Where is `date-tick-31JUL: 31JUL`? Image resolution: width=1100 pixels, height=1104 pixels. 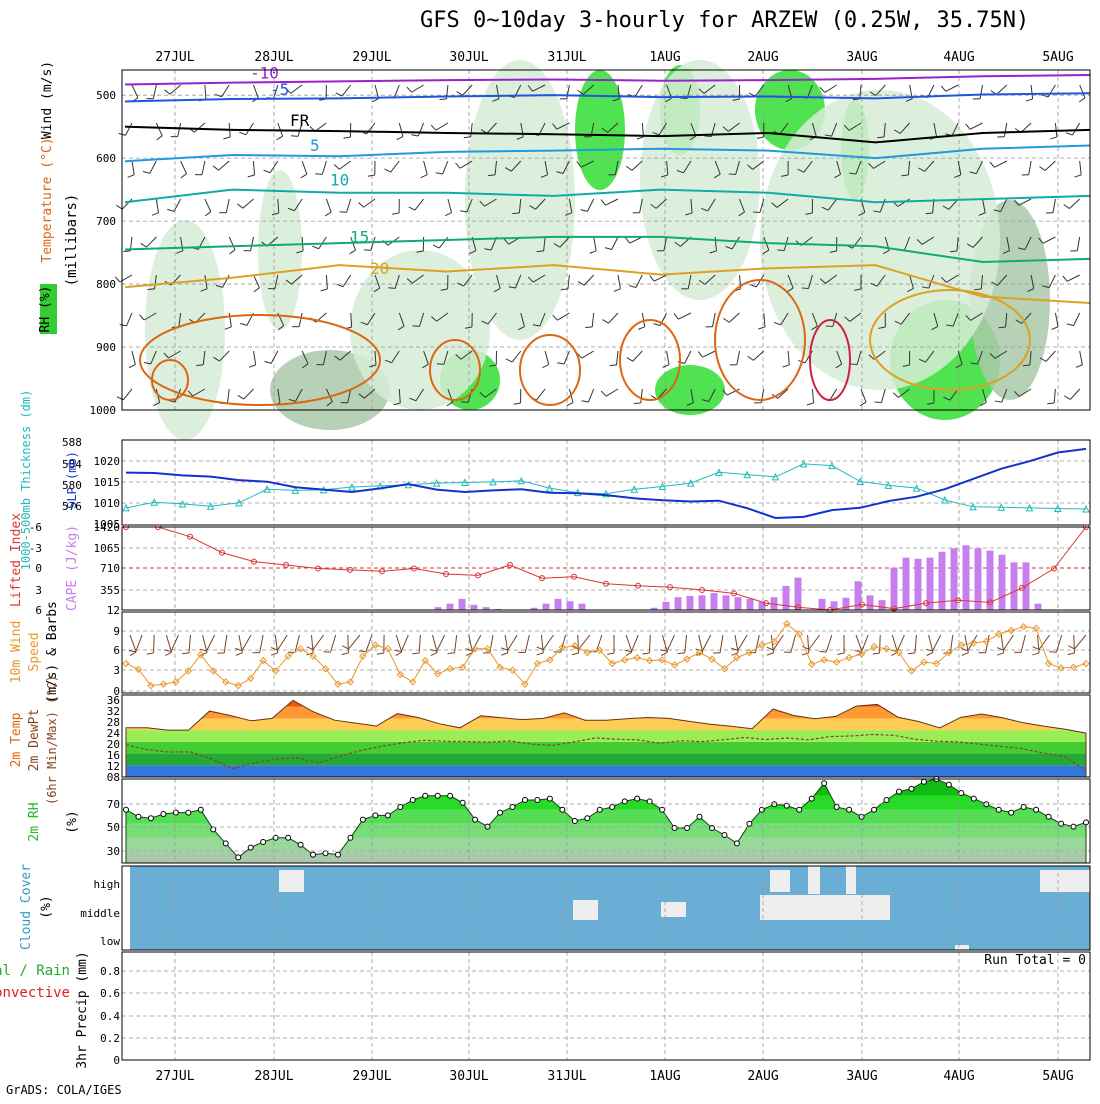
date-tick-31JUL: 31JUL is located at coordinates (566, 1076).